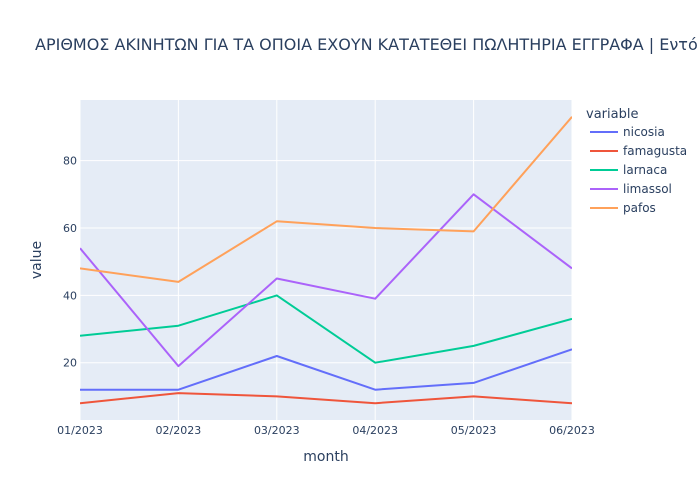 This screenshot has width=700, height=500. Describe the element at coordinates (474, 430) in the screenshot. I see `x-tick-label: 05/2023` at that location.